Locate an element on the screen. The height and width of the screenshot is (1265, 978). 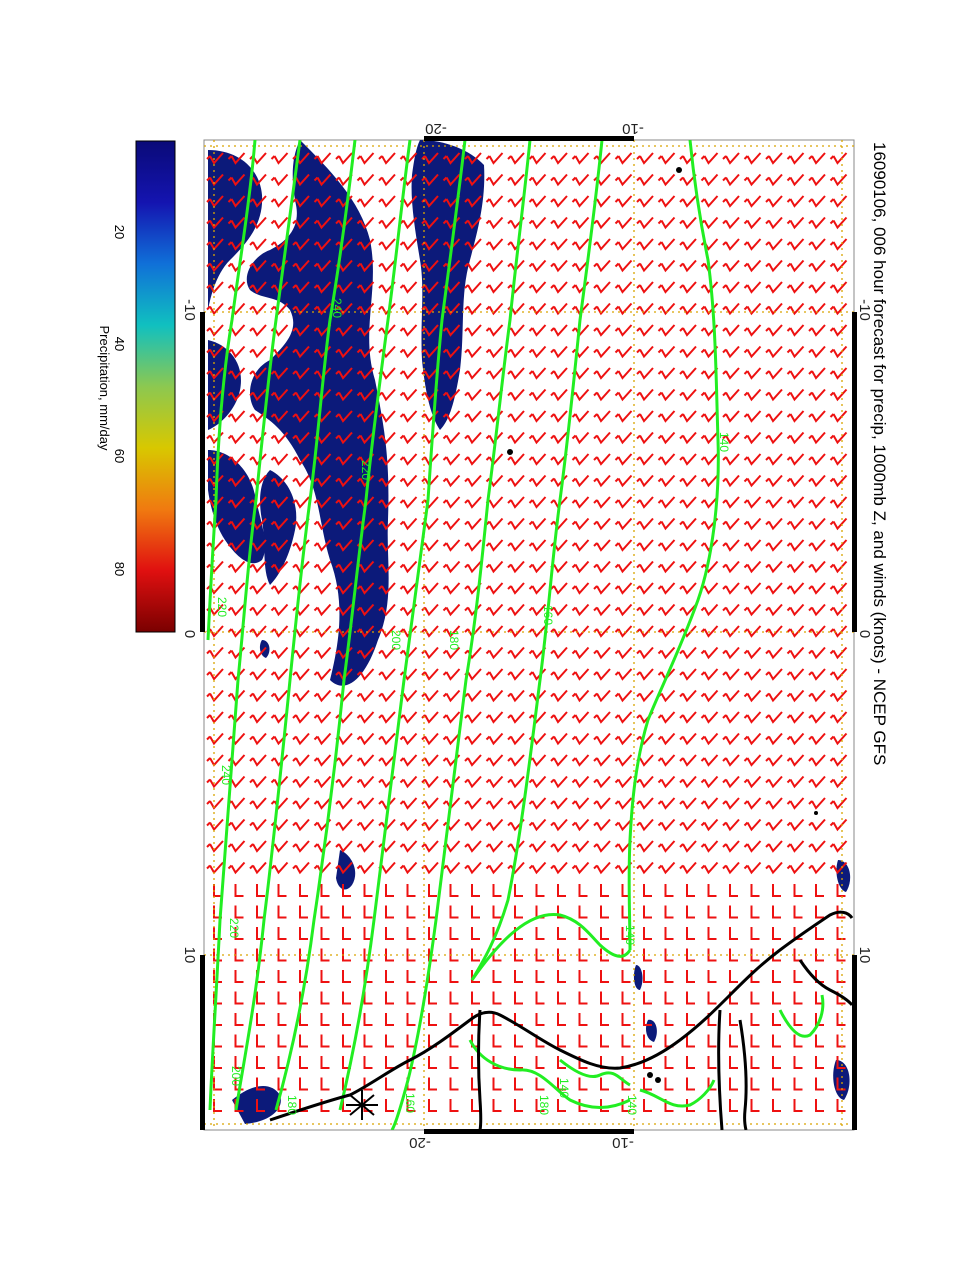
axis-right-label: 0 is located at coordinates (864, 634).